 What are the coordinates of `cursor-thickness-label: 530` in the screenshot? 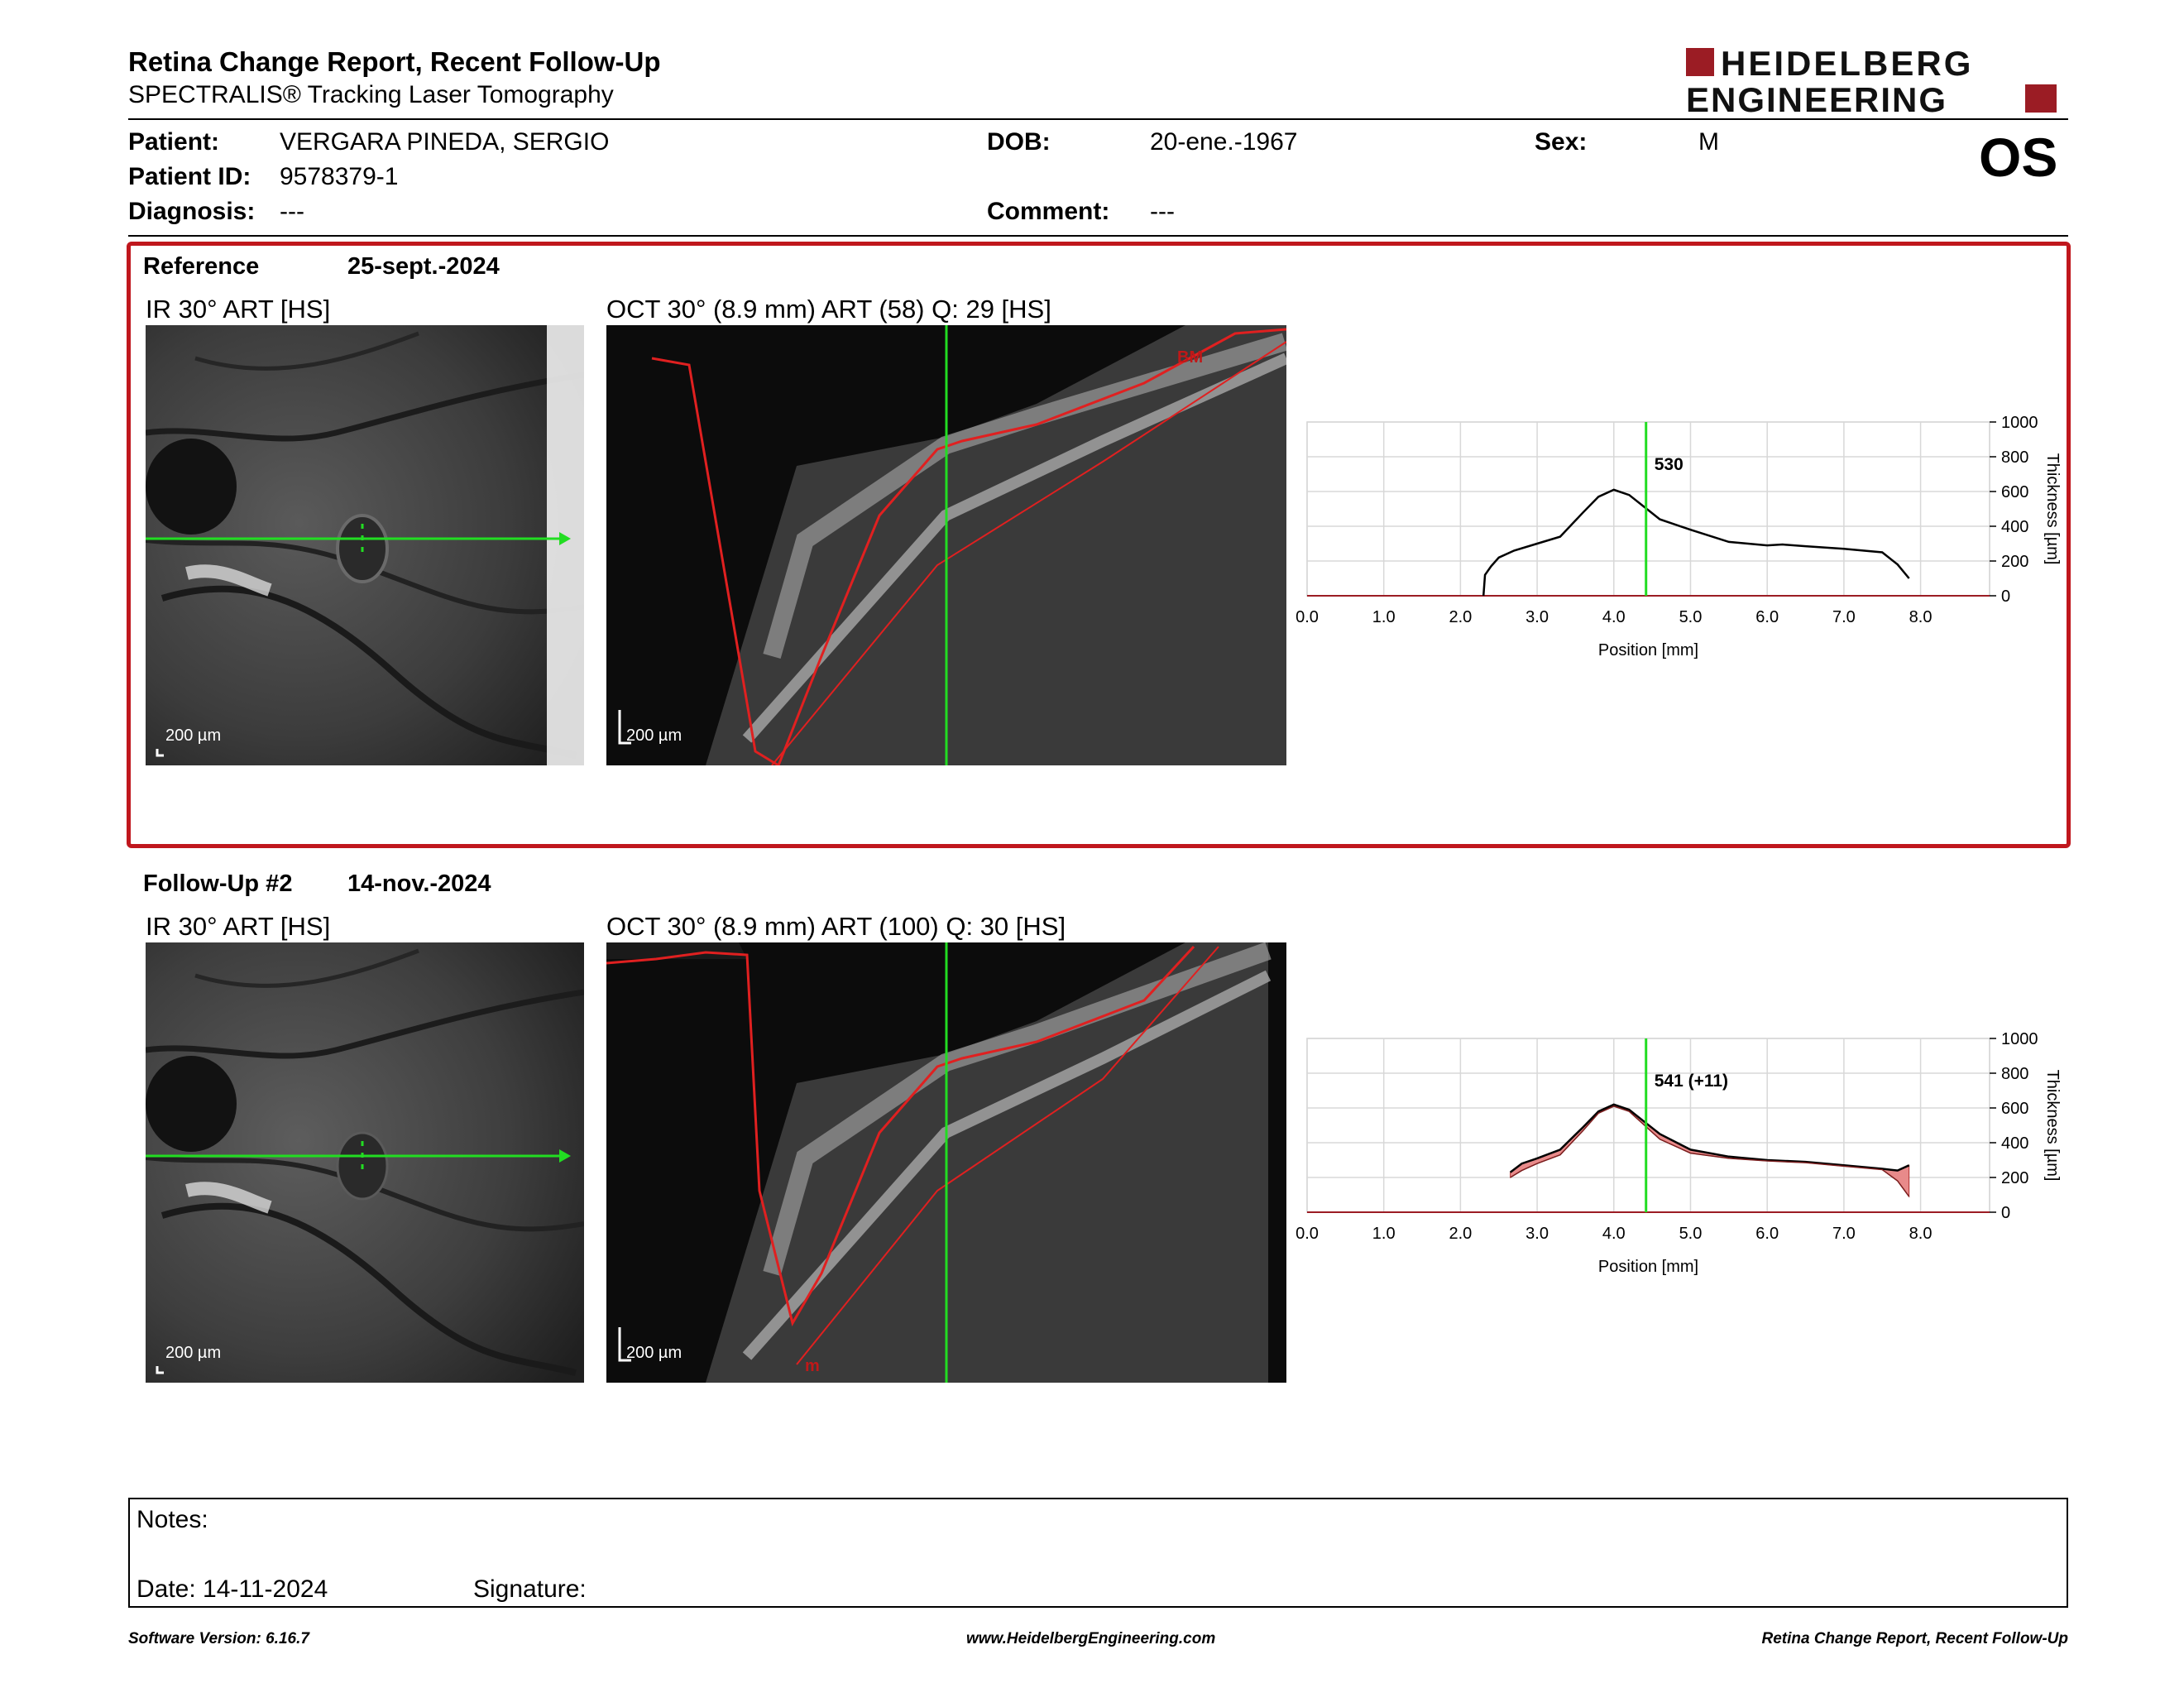 It's located at (1669, 464).